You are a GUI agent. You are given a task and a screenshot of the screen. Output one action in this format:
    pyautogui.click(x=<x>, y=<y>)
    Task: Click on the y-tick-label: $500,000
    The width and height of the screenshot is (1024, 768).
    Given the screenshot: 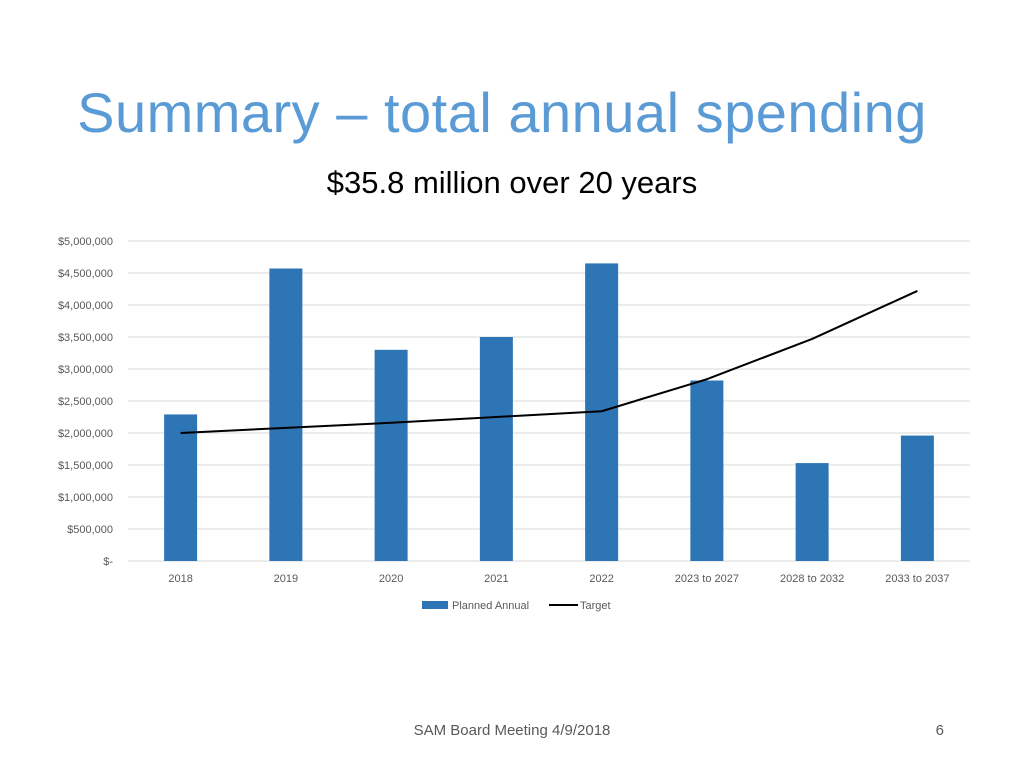 What is the action you would take?
    pyautogui.click(x=90, y=530)
    